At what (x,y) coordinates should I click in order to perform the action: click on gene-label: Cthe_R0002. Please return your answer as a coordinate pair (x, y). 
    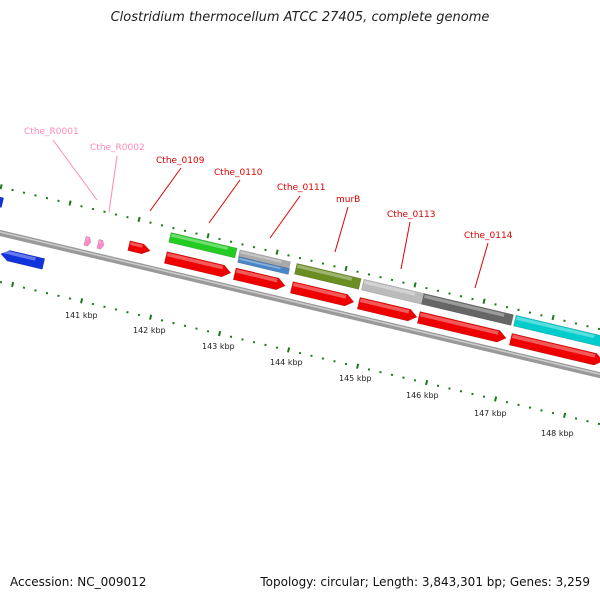
    Looking at the image, I should click on (117, 148).